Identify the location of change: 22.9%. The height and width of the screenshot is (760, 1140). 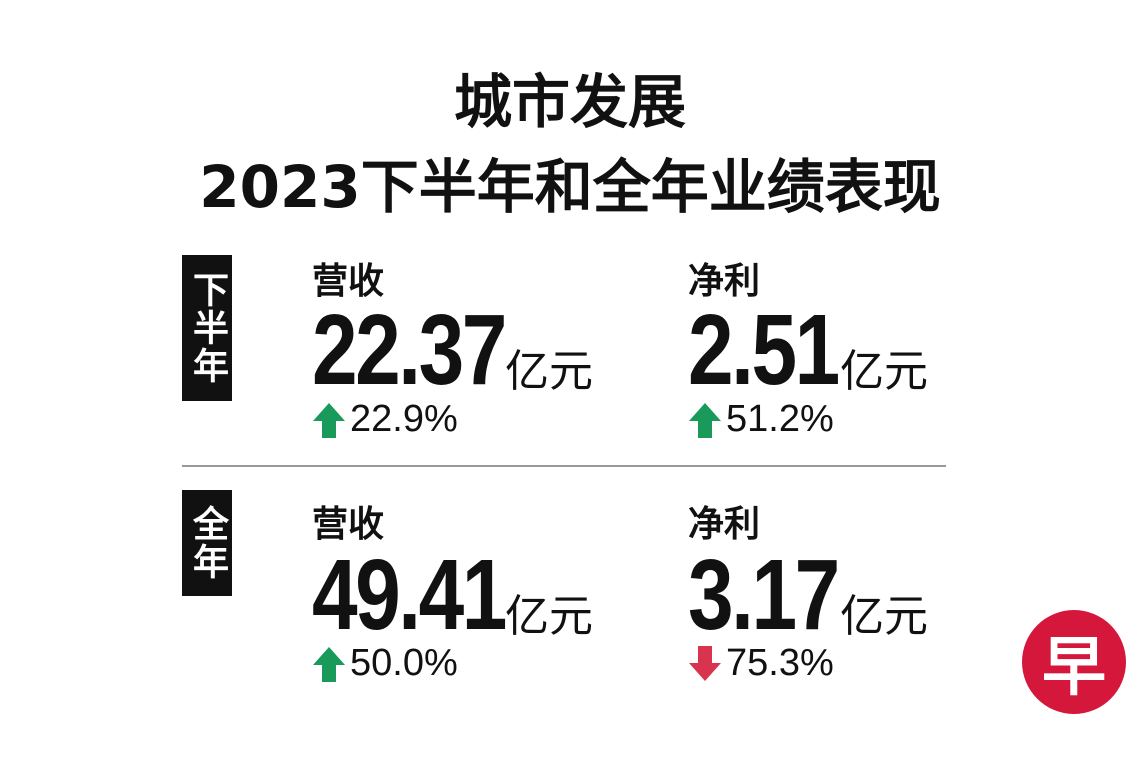
(404, 419).